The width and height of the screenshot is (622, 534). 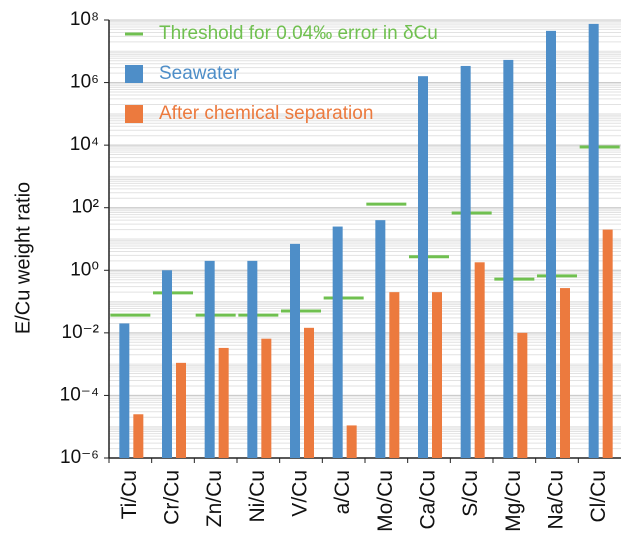 I want to click on y-tick-label: 10⁴, so click(x=84, y=144).